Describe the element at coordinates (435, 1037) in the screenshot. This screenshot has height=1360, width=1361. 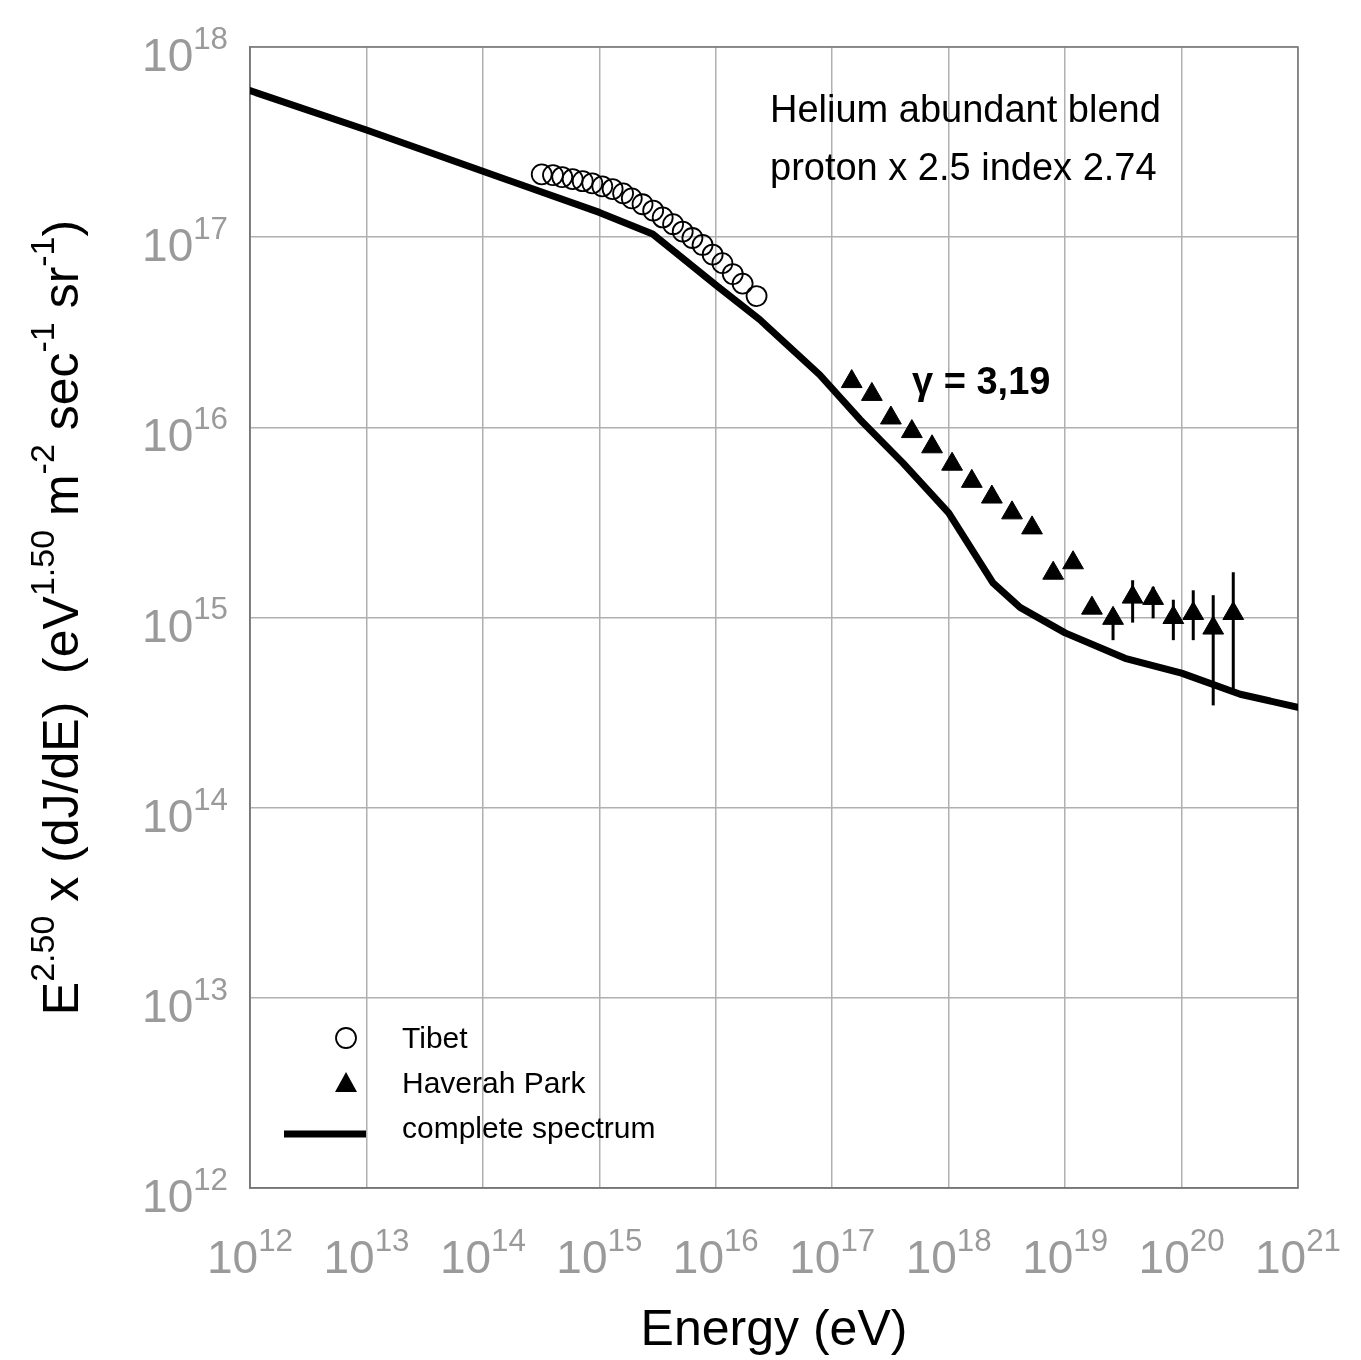
I see `legend-label: Tibet` at that location.